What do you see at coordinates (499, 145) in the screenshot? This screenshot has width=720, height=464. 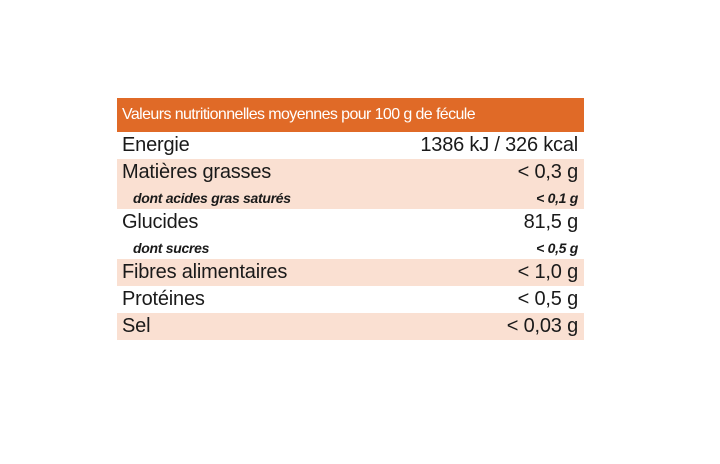 I see `row-value: 1386 kJ / 326 kcal` at bounding box center [499, 145].